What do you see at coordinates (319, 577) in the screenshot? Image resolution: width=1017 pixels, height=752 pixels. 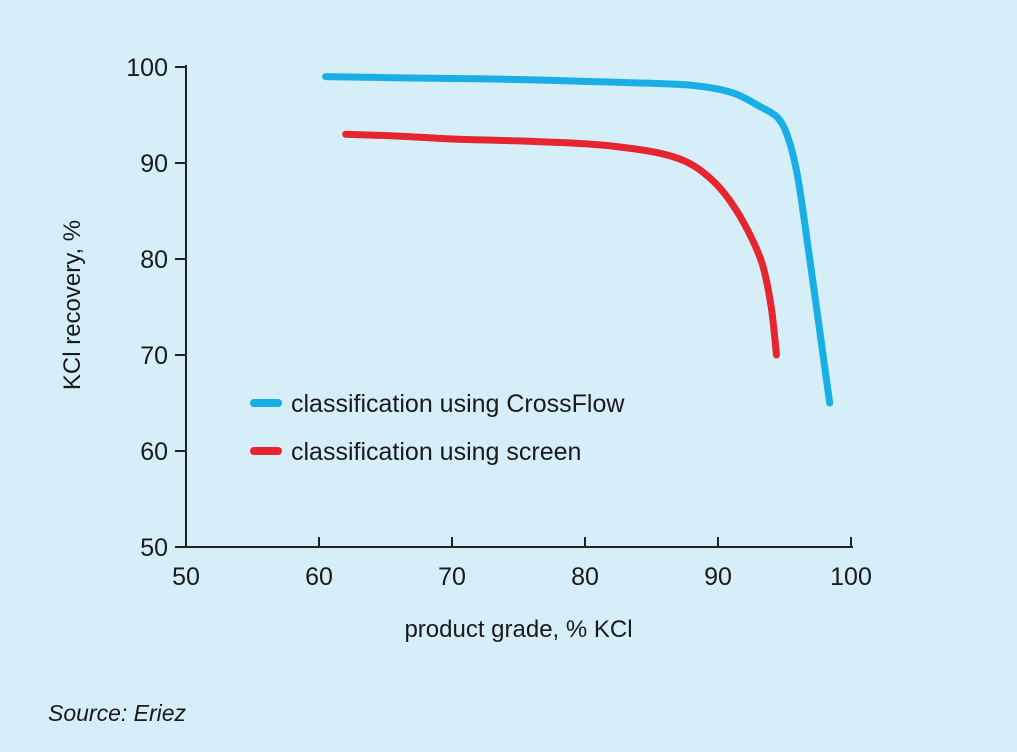 I see `x-tick-label: 60` at bounding box center [319, 577].